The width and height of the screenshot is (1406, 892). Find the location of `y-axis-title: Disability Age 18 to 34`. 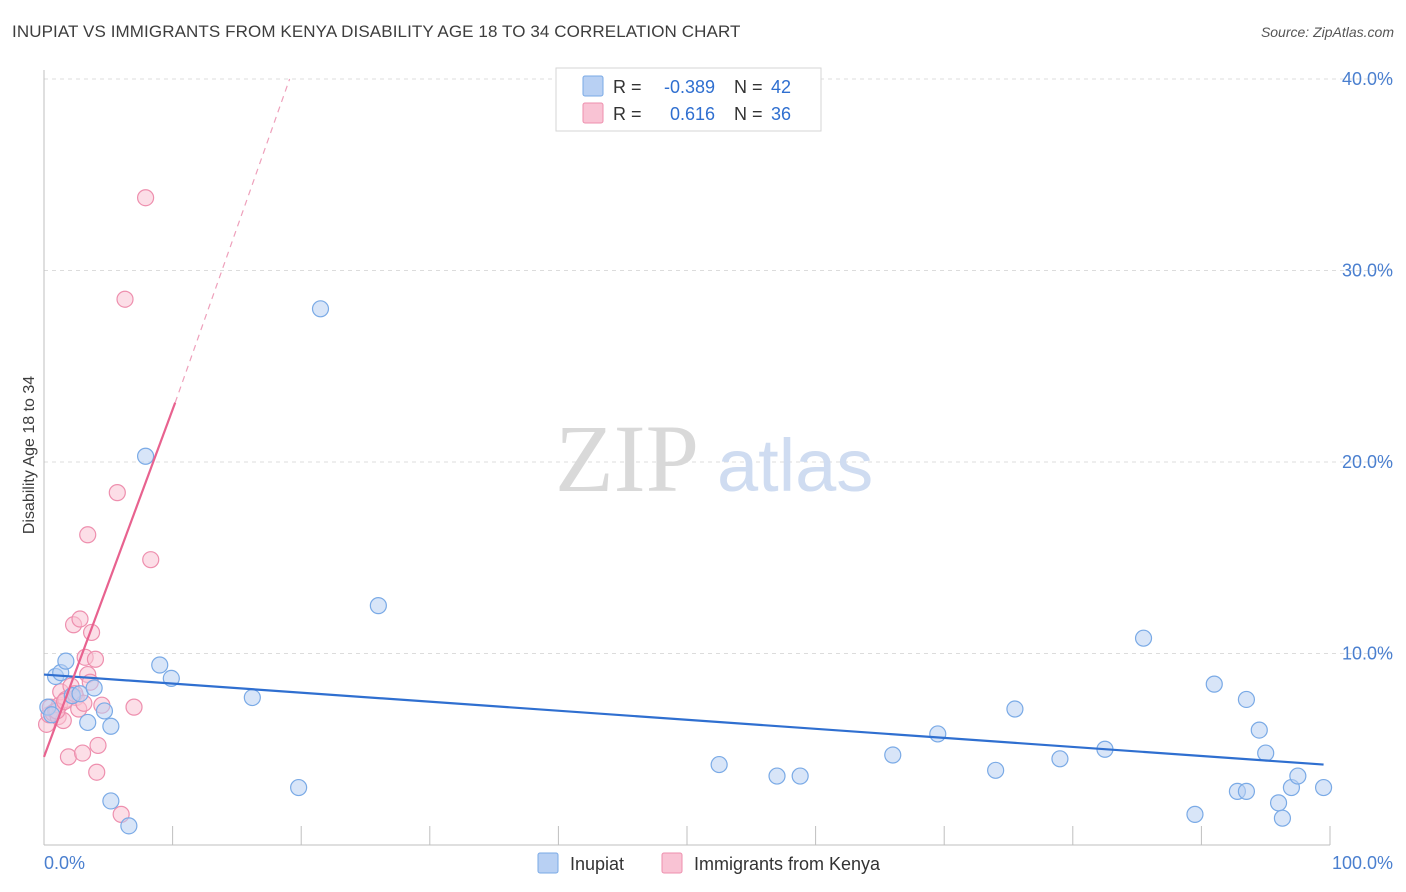

y-axis-title: Disability Age 18 to 34 is located at coordinates (29, 455).